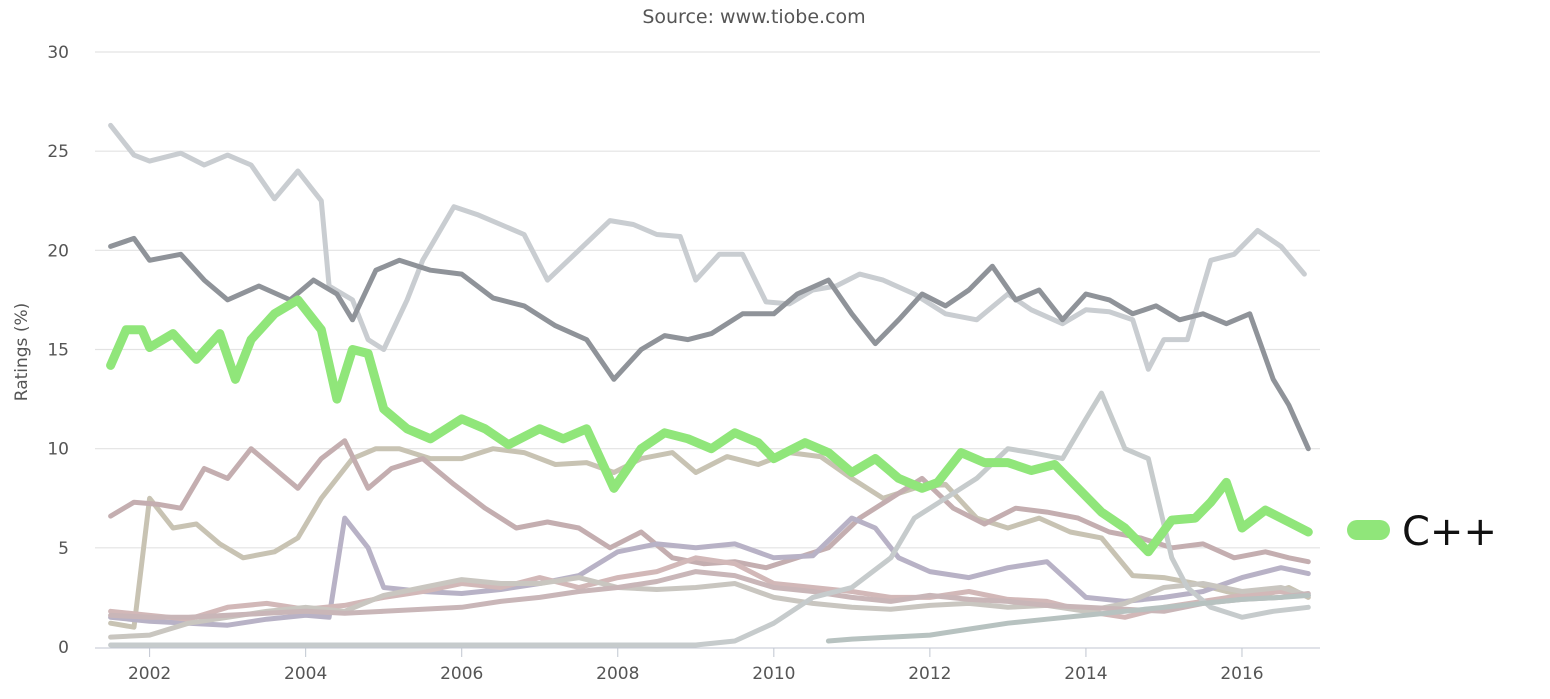 This screenshot has height=699, width=1550. What do you see at coordinates (63, 549) in the screenshot?
I see `y-tick-label: 5` at bounding box center [63, 549].